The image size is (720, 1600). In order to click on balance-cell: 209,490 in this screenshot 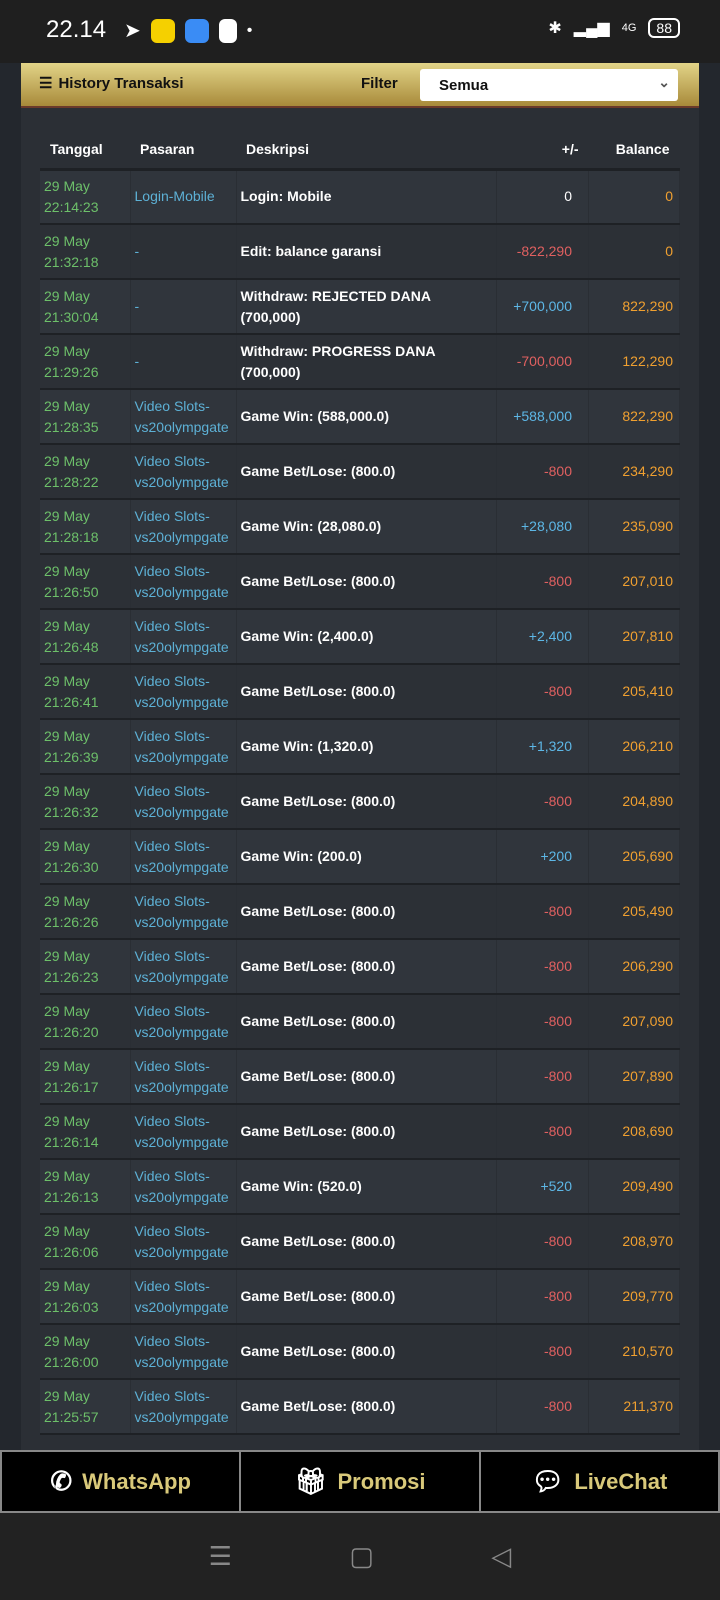, I will do `click(634, 1187)`.